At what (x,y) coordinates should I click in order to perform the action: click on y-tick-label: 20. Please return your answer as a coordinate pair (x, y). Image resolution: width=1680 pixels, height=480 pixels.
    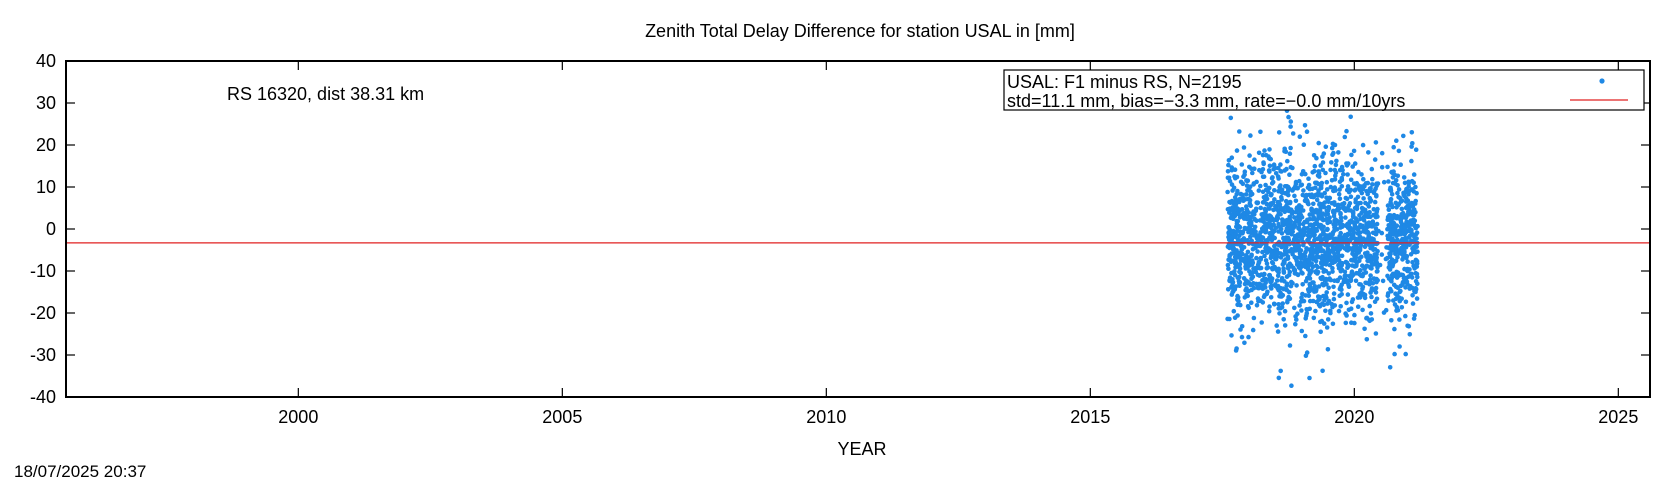
    Looking at the image, I should click on (46, 145).